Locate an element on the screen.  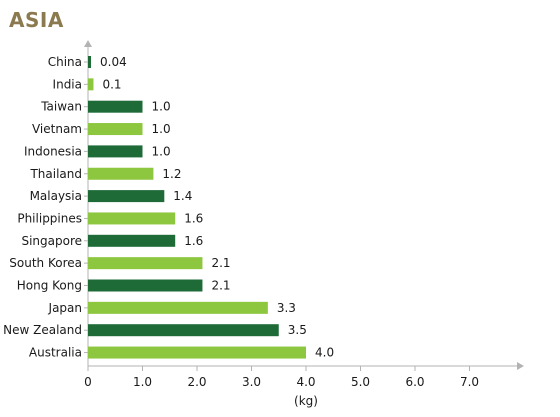
x-tick-label: 5.0 is located at coordinates (360, 382).